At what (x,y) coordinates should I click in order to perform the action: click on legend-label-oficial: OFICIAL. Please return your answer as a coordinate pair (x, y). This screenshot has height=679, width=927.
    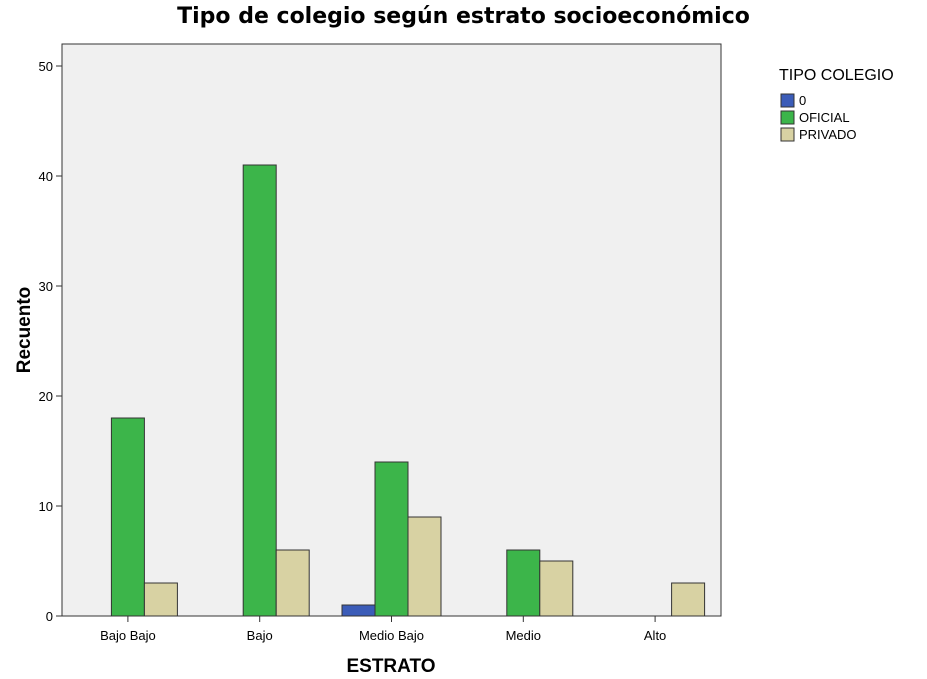
    Looking at the image, I should click on (824, 117).